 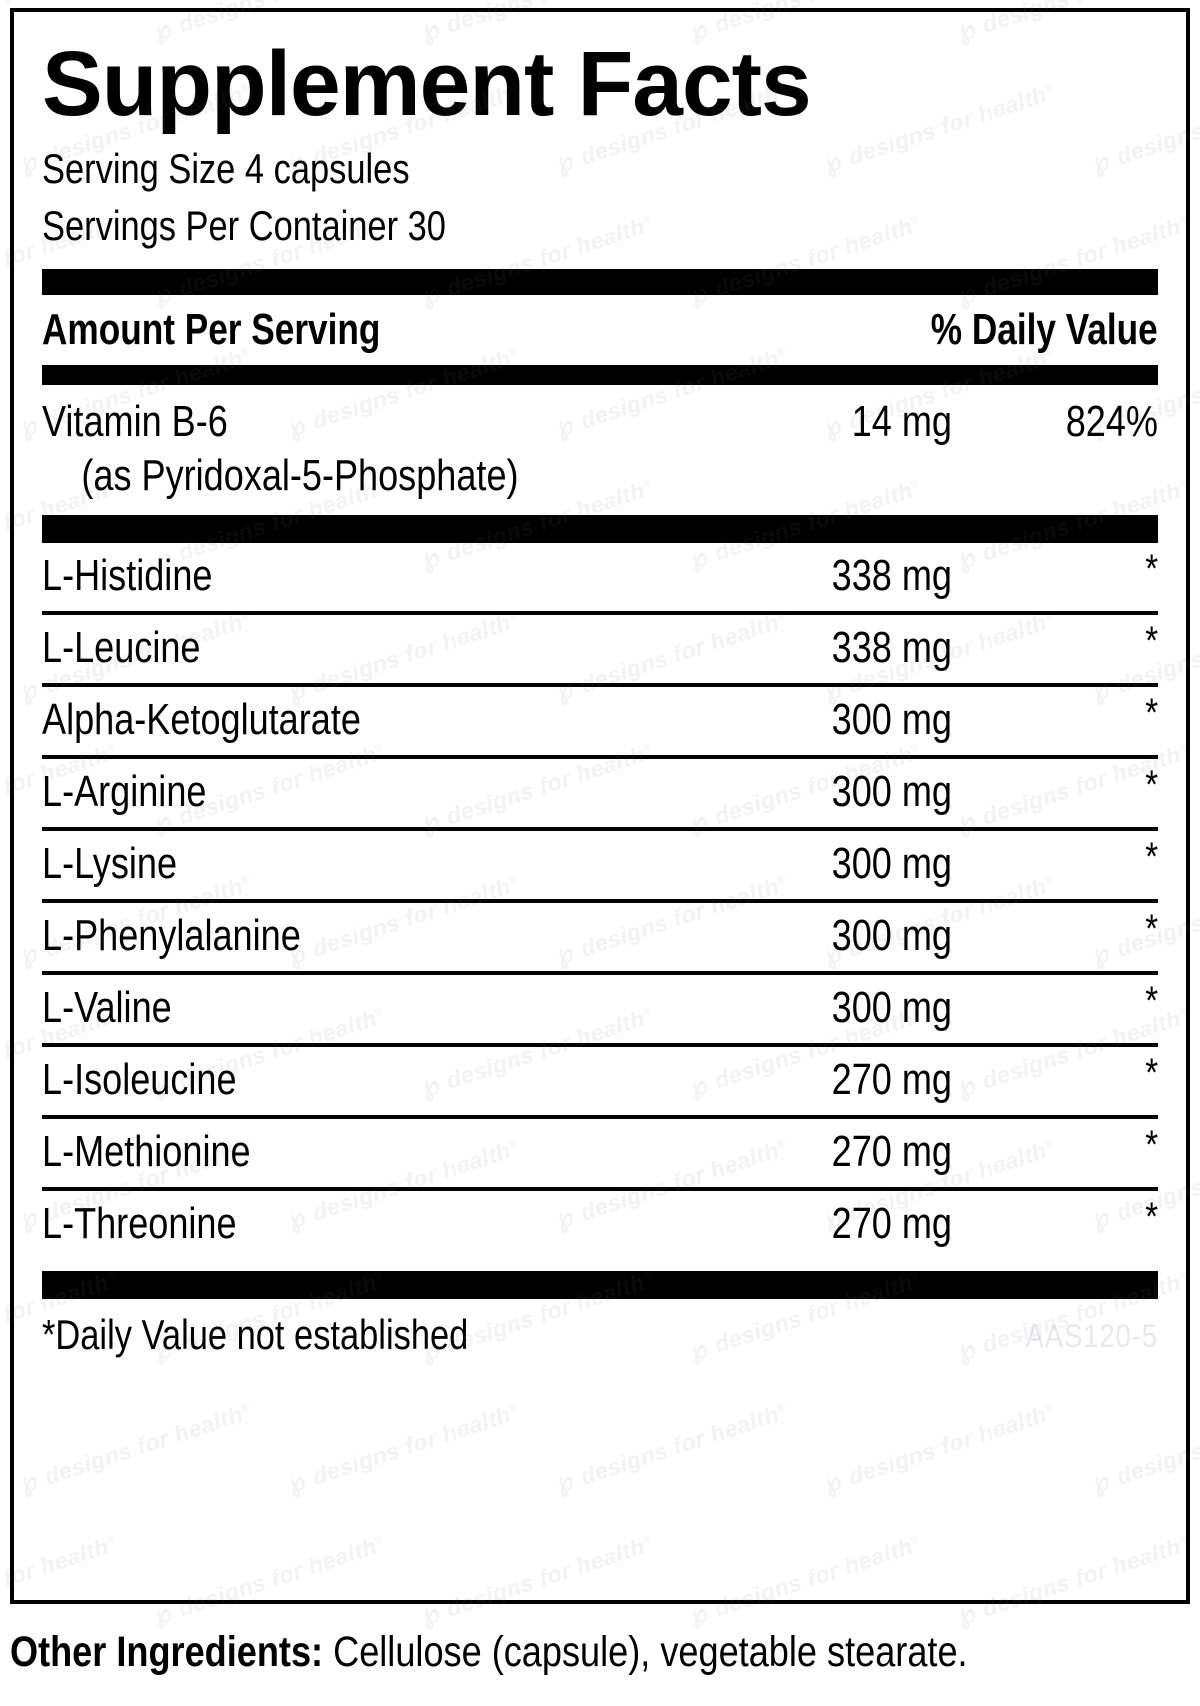 I want to click on serving-size-text: Serving Size 4 capsules, so click(x=226, y=168).